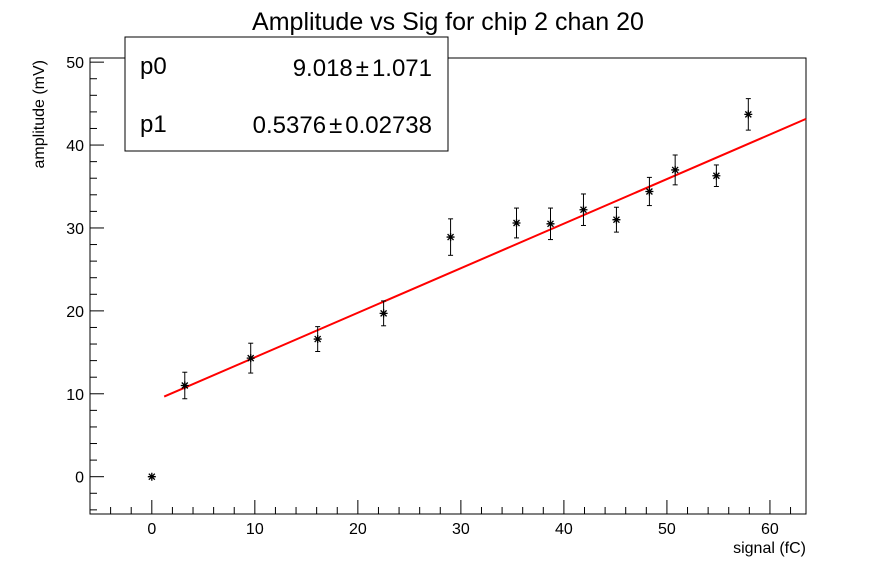 This screenshot has width=896, height=572. I want to click on stats-p0-value: 9.018 ±1.071, so click(362, 68).